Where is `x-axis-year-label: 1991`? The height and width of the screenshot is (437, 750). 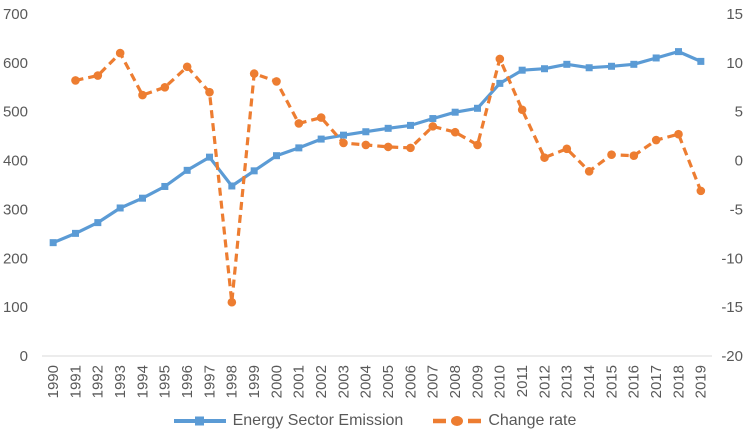
x-axis-year-label: 1991 is located at coordinates (75, 381).